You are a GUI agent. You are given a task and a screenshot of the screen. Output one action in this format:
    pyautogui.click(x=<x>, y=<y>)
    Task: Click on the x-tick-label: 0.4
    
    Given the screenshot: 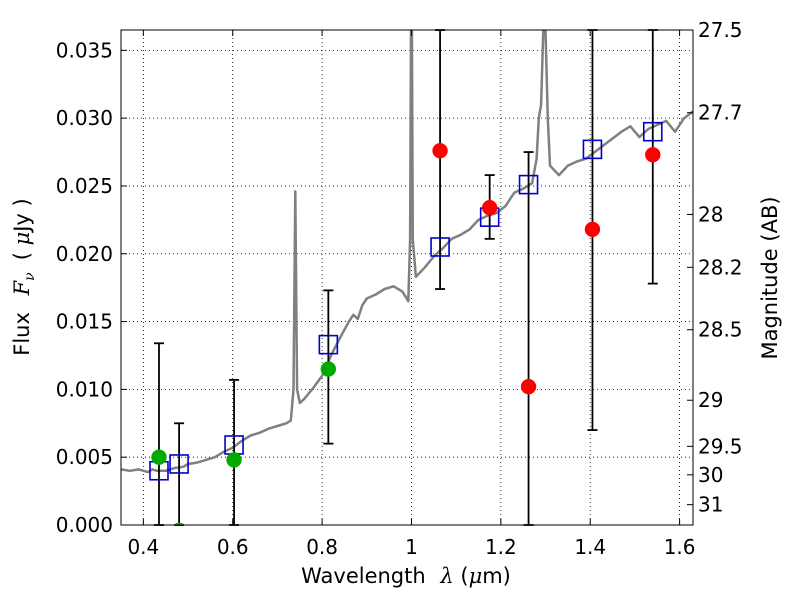 What is the action you would take?
    pyautogui.click(x=143, y=547)
    